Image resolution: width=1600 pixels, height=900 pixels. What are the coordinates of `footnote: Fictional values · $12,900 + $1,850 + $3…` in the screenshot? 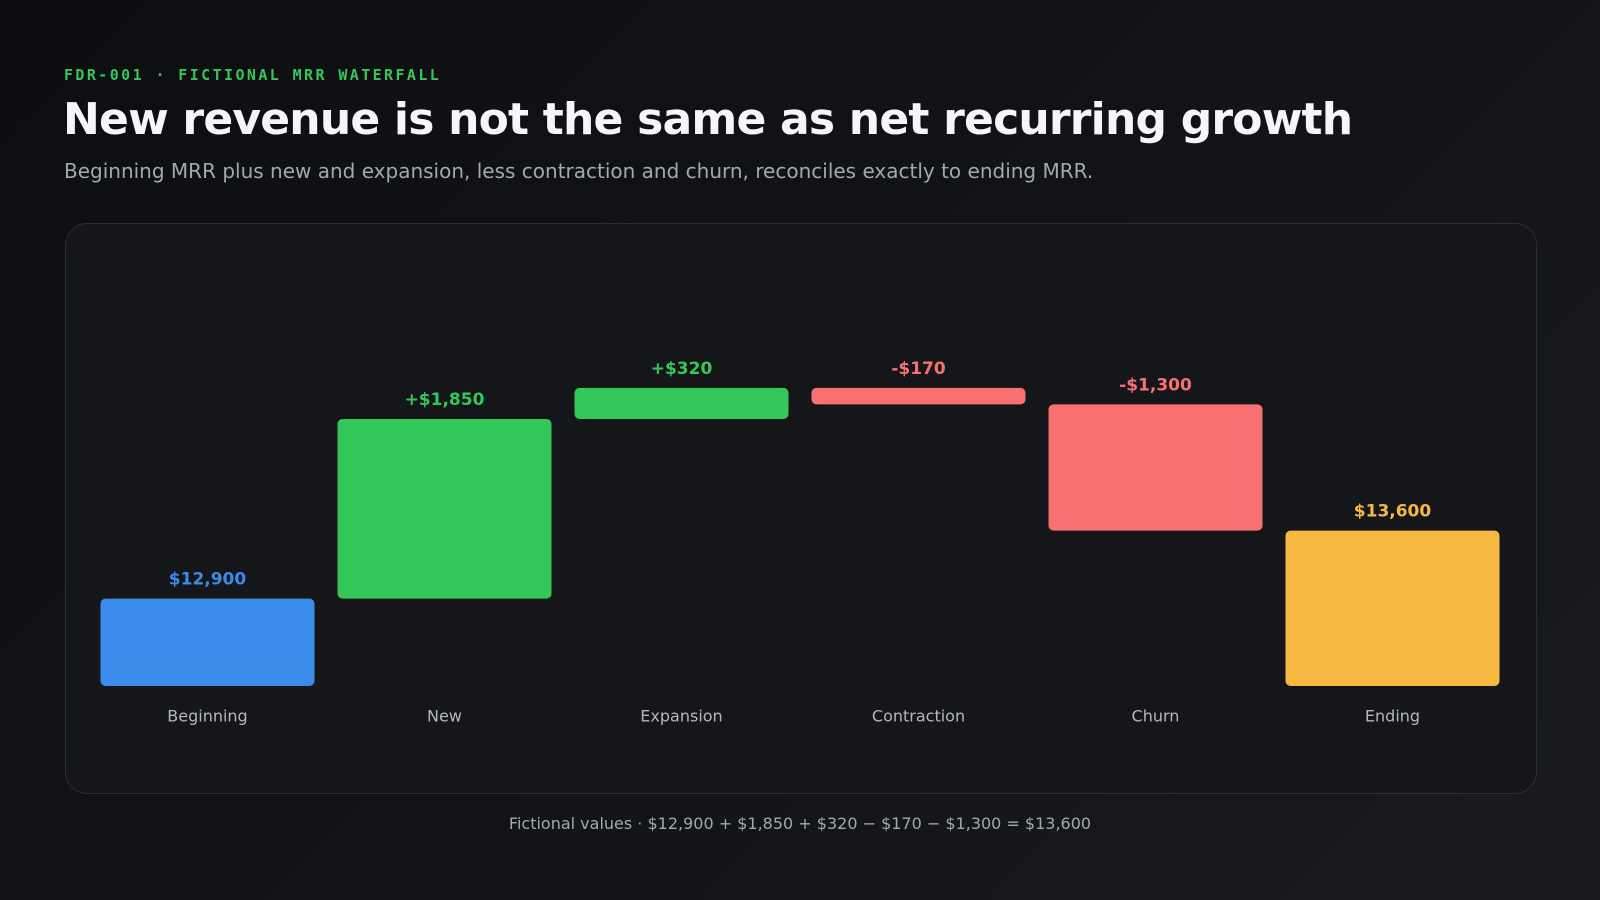 It's located at (800, 823).